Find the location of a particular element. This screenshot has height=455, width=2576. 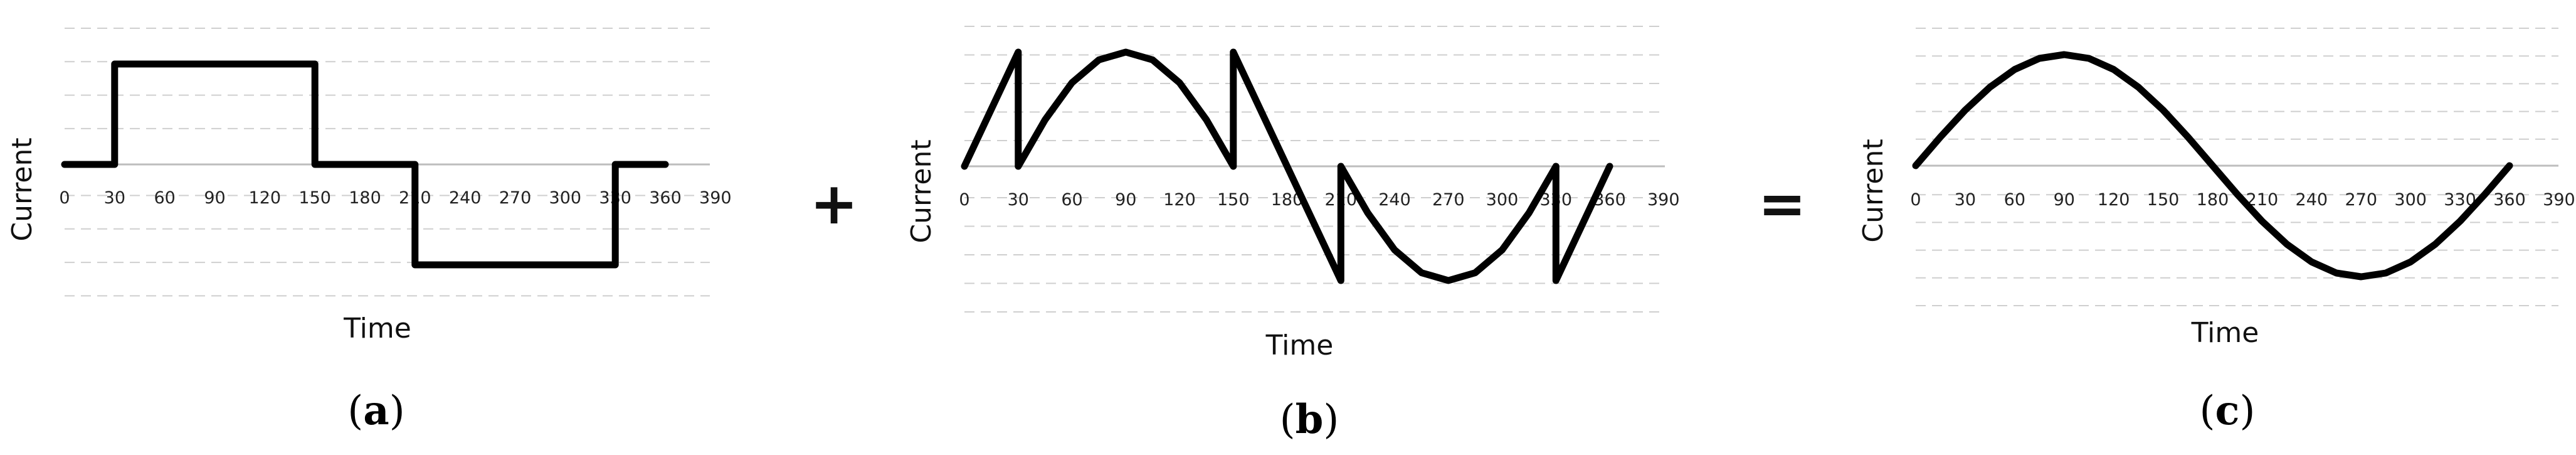

equals-operator: = is located at coordinates (1782, 203).